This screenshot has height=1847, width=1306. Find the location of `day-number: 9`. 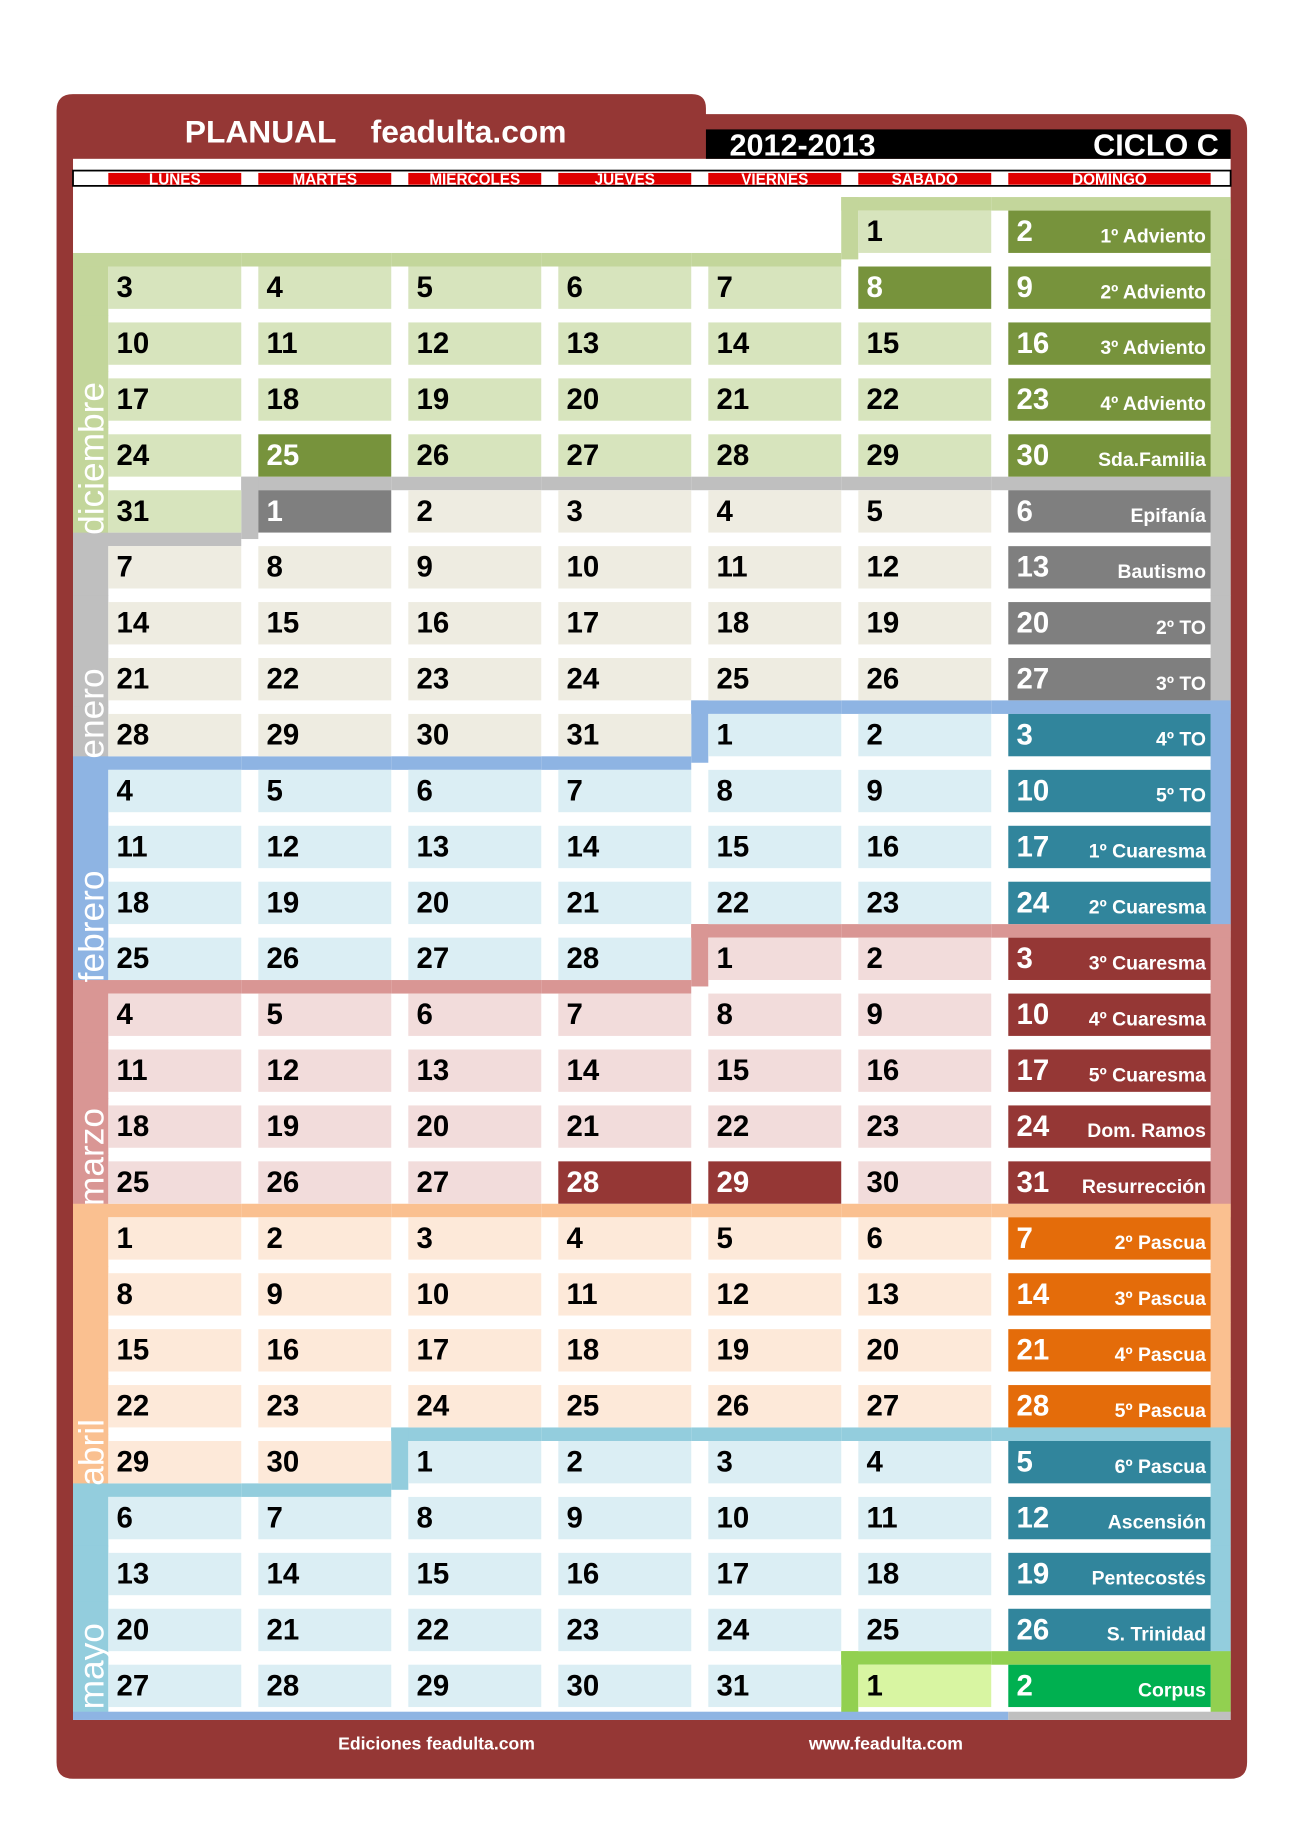

day-number: 9 is located at coordinates (575, 1518).